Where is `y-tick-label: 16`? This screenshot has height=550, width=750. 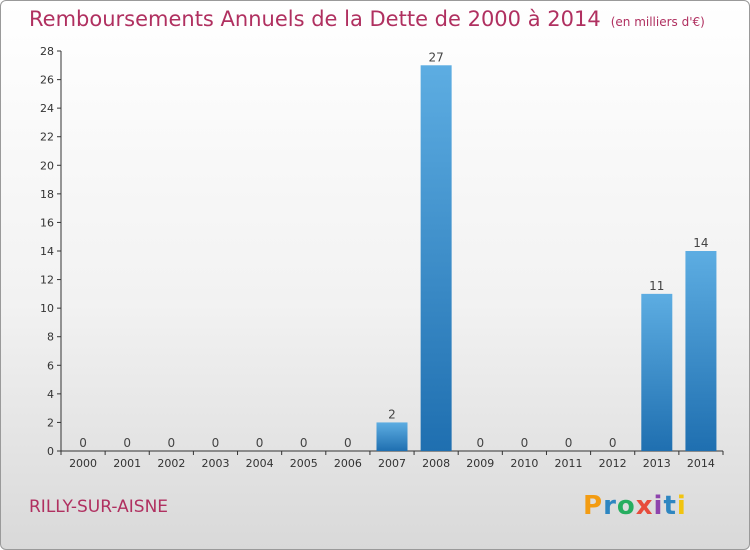 y-tick-label: 16 is located at coordinates (47, 222).